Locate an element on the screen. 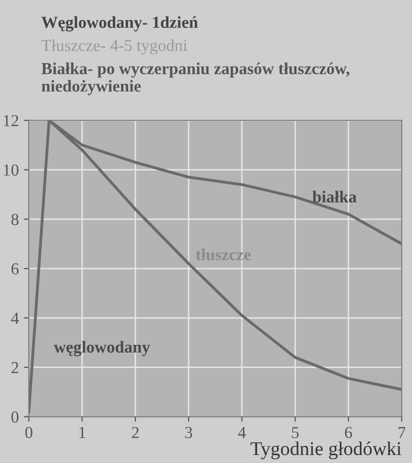 The width and height of the screenshot is (412, 463). y-tick-label: 12 is located at coordinates (11, 120).